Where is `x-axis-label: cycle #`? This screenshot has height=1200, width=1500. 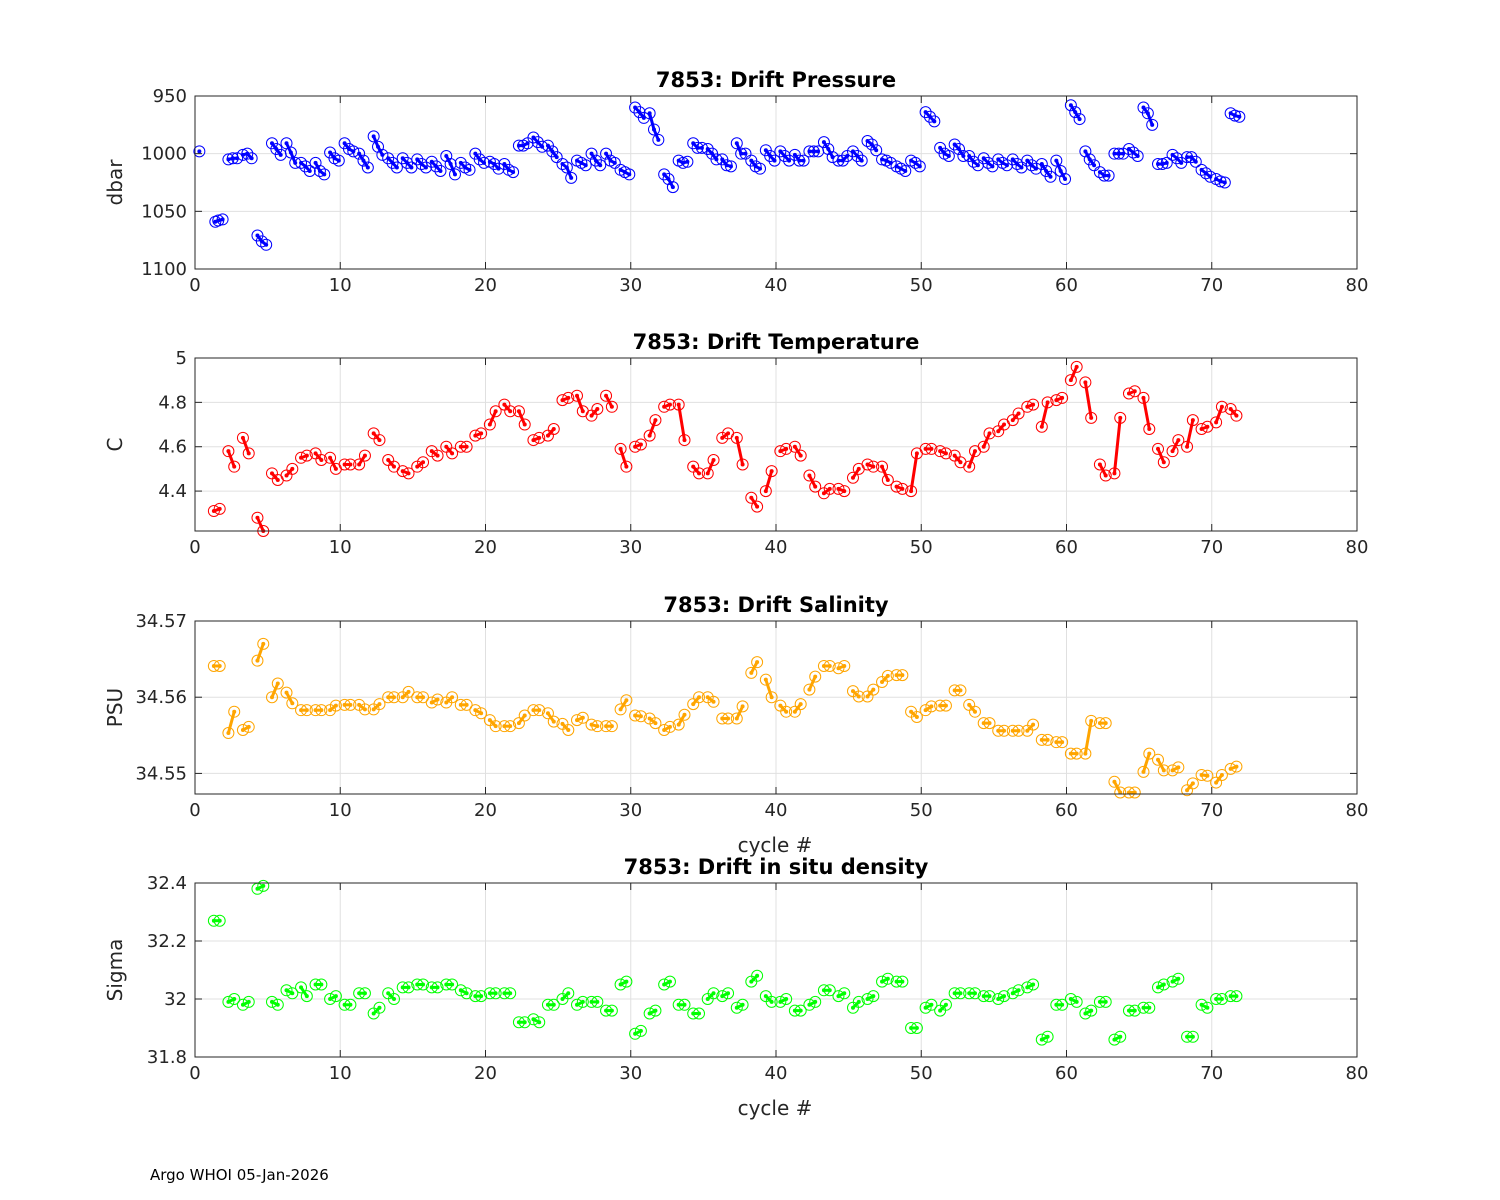 x-axis-label: cycle # is located at coordinates (775, 1108).